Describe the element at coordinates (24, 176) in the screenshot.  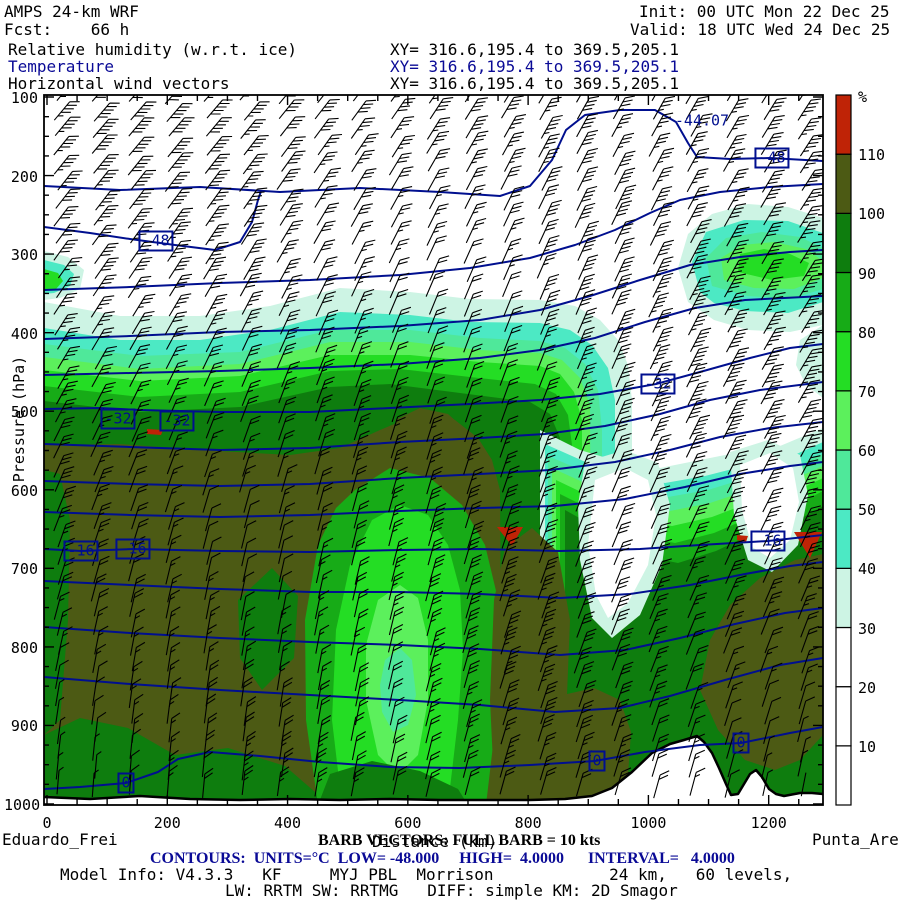
I see `y-tick-label: 200` at that location.